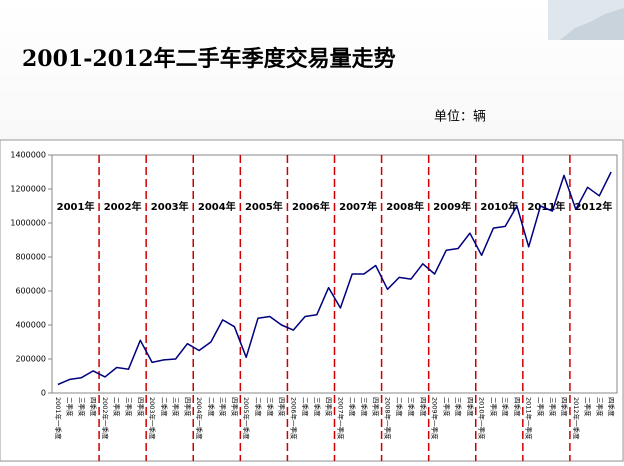 Image resolution: width=624 pixels, height=466 pixels. What do you see at coordinates (28, 223) in the screenshot?
I see `y-tick-label: 1000000` at bounding box center [28, 223].